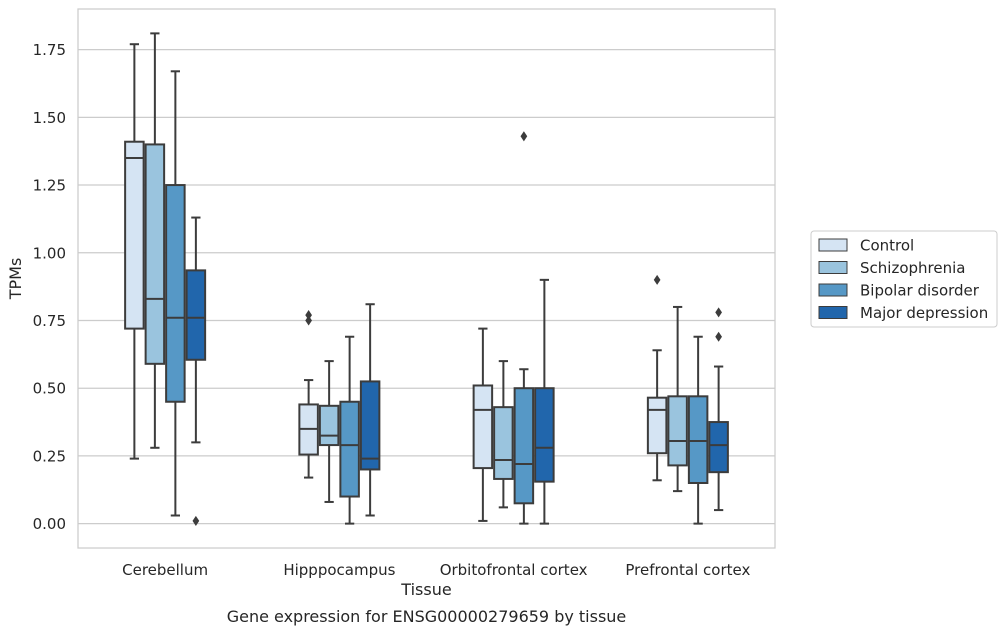  I want to click on legend-frame, so click(904, 279).